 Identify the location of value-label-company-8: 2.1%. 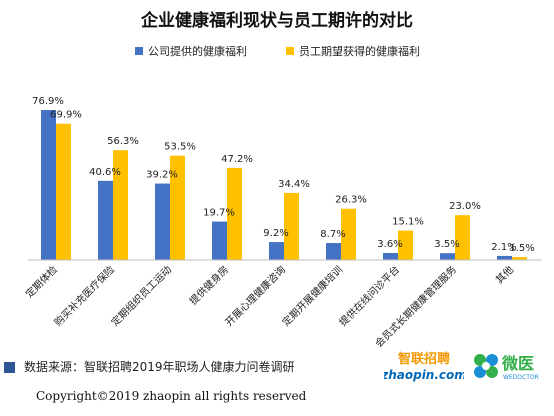
(503, 247).